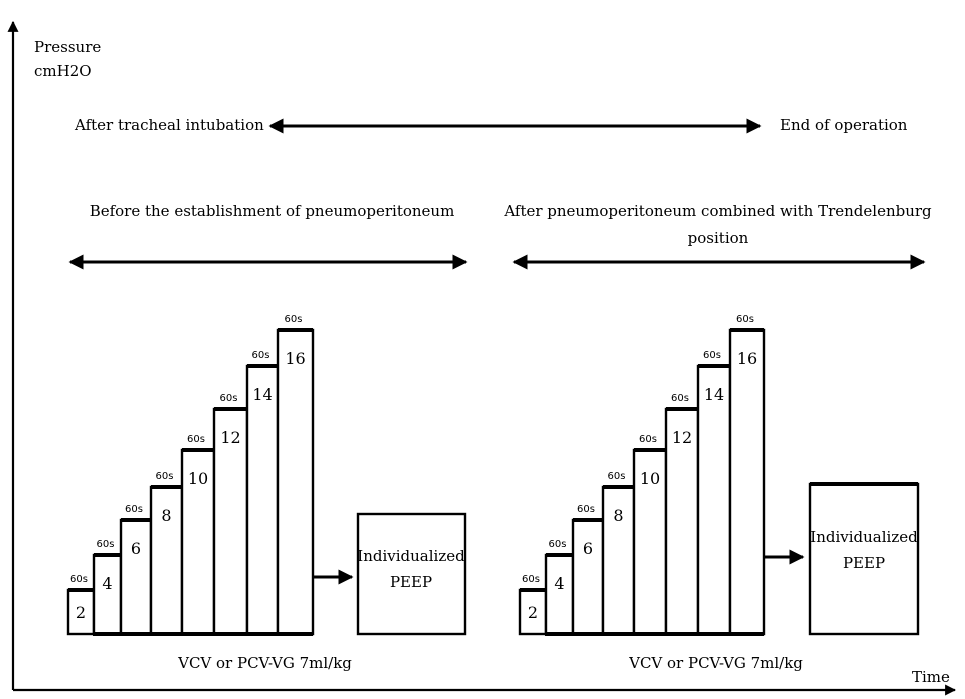 This screenshot has height=699, width=965. I want to click on peep-step-value-right: 14, so click(714, 394).